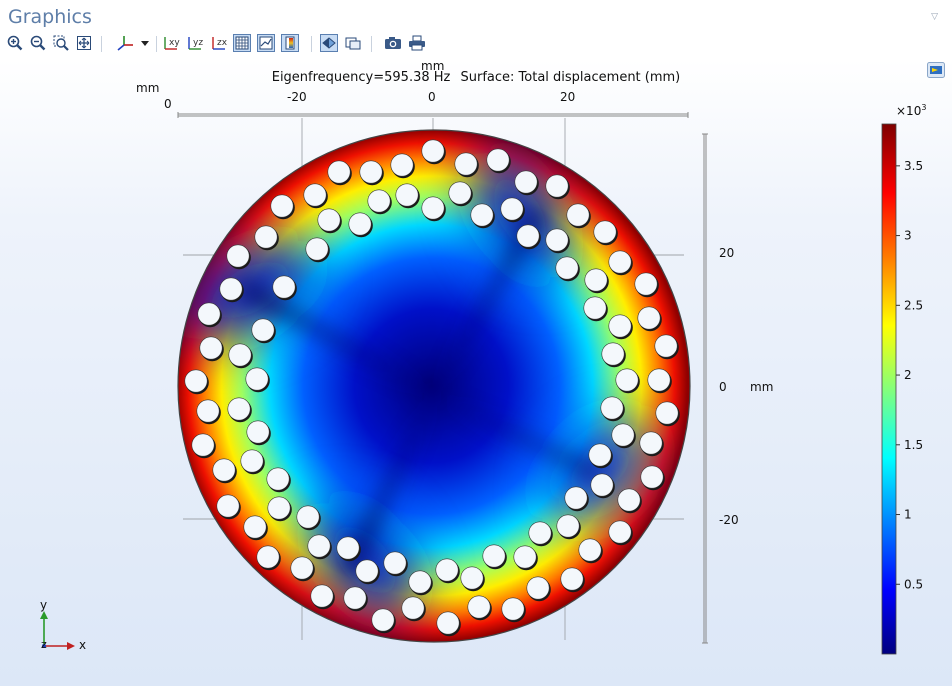 This screenshot has height=686, width=952. What do you see at coordinates (38, 43) in the screenshot?
I see `zoom-out-icon` at bounding box center [38, 43].